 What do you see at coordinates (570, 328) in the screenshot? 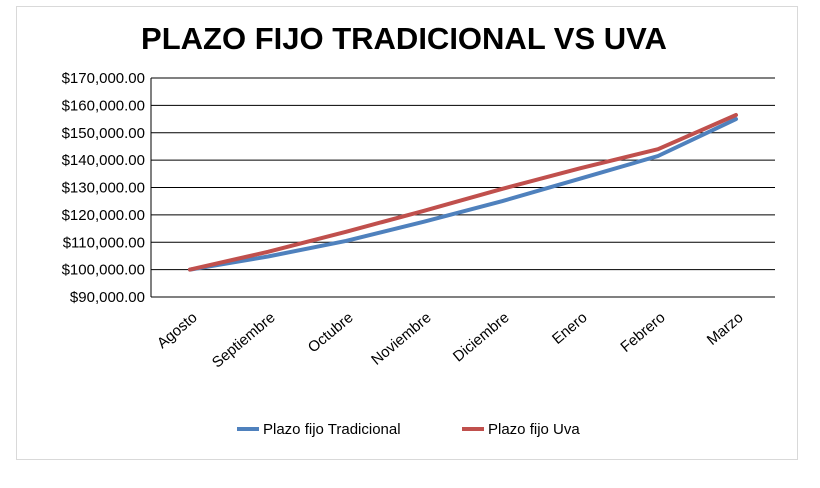
I see `x-tick-label: Enero` at bounding box center [570, 328].